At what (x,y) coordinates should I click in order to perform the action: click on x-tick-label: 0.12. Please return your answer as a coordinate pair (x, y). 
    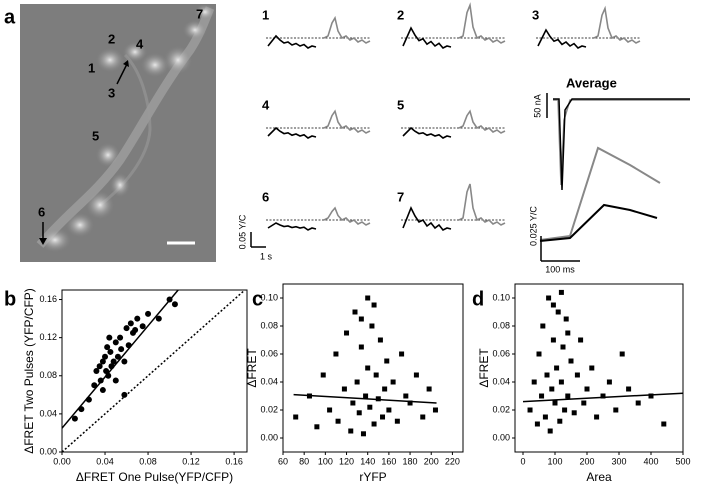
    Looking at the image, I should click on (191, 461).